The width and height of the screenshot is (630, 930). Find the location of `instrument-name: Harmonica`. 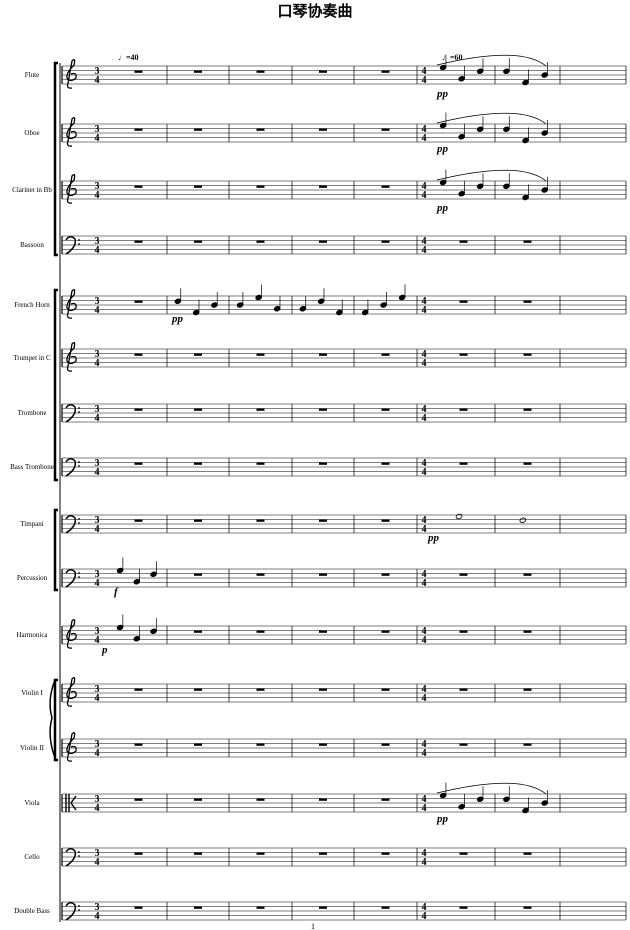

instrument-name: Harmonica is located at coordinates (32, 635).